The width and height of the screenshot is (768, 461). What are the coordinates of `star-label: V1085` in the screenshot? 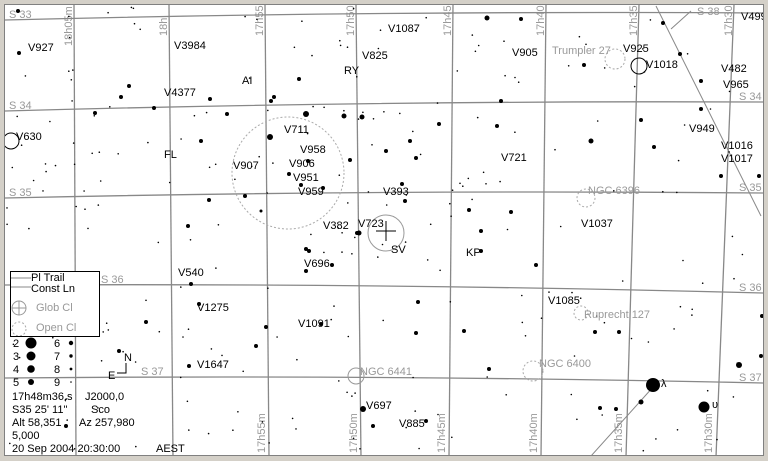 It's located at (564, 301).